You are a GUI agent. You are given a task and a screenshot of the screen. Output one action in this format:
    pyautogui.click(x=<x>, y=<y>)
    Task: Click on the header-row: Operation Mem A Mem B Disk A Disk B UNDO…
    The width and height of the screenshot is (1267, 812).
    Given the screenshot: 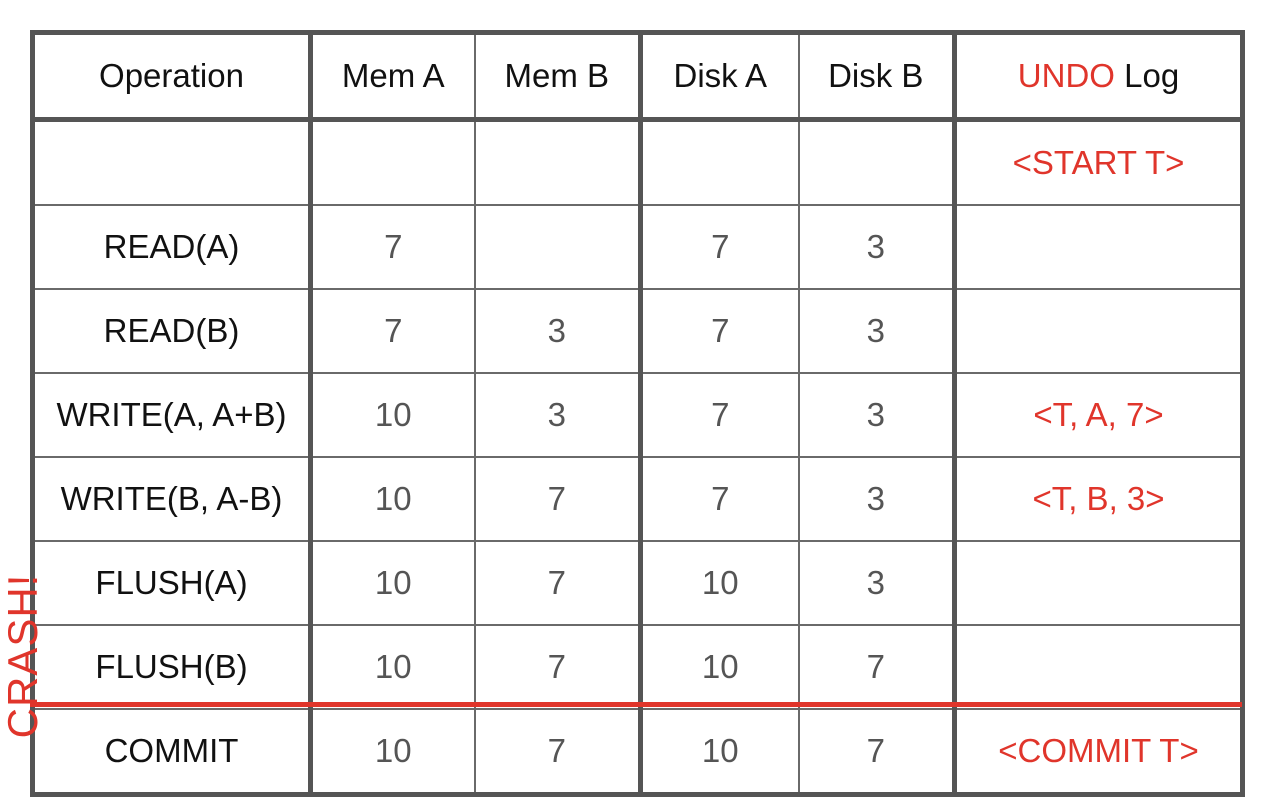 What is the action you would take?
    pyautogui.click(x=637, y=76)
    